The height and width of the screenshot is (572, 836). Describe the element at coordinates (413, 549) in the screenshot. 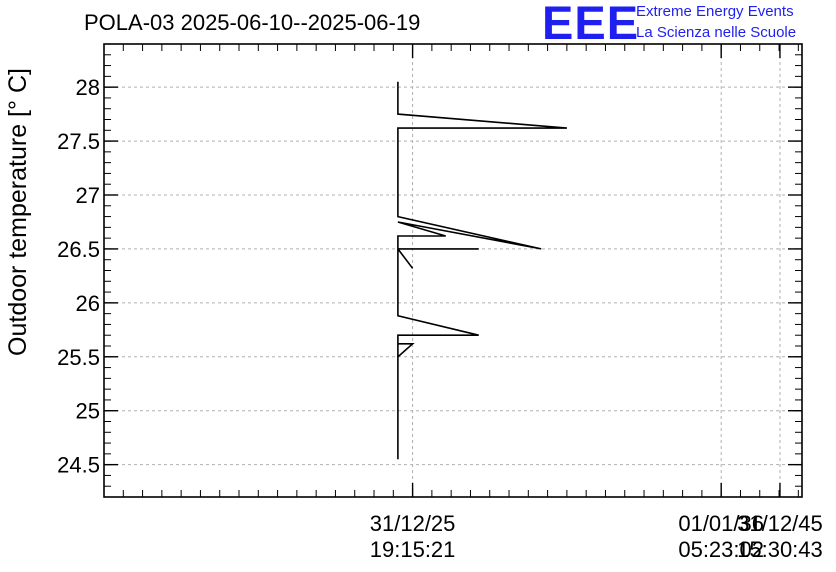

I see `x-tick-time: 19:15:21` at that location.